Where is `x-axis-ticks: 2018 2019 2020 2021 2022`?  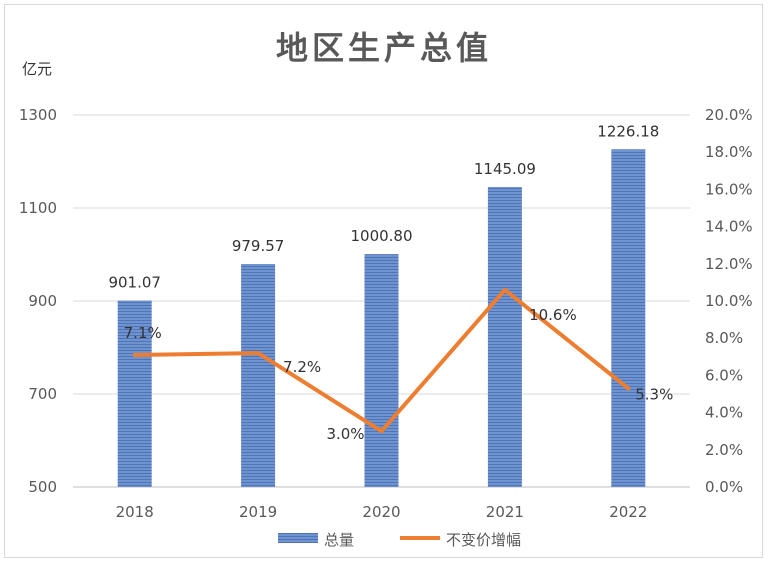 x-axis-ticks: 2018 2019 2020 2021 2022 is located at coordinates (382, 512).